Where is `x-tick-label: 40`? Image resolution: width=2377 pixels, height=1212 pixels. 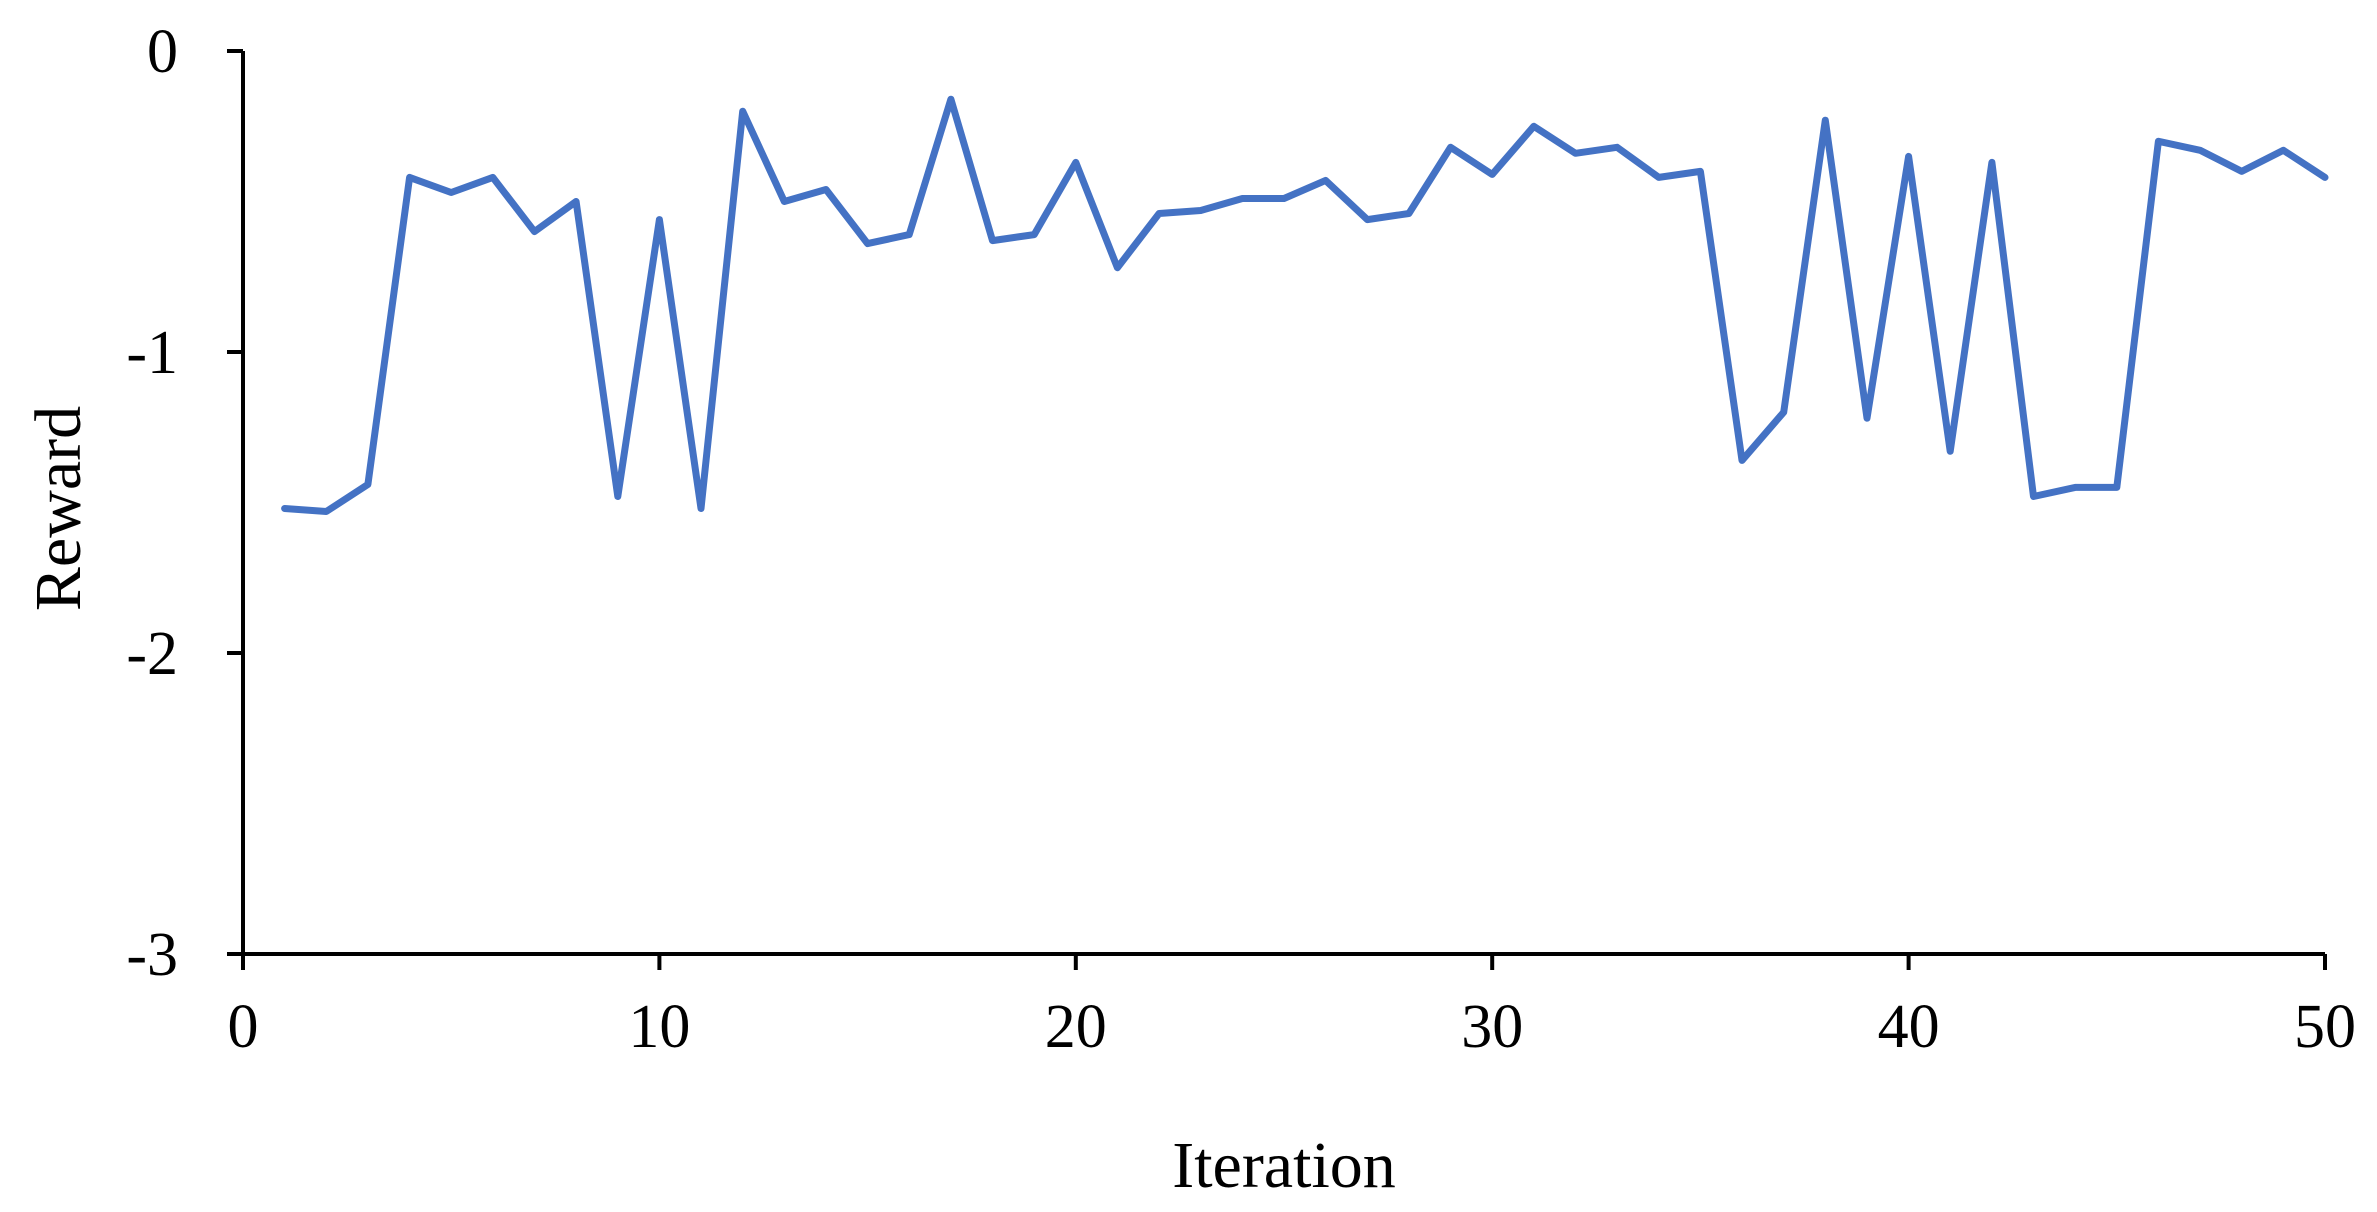 x-tick-label: 40 is located at coordinates (1909, 1027).